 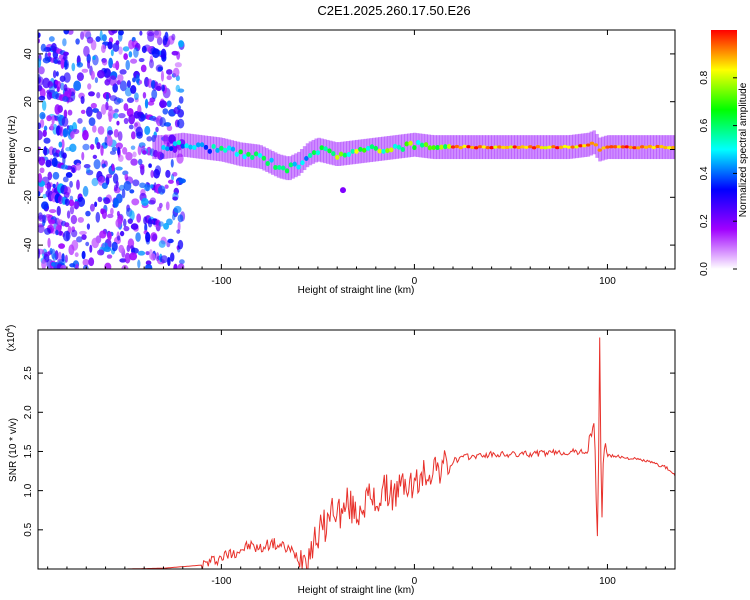 What do you see at coordinates (28, 412) in the screenshot?
I see `snr-ytick-label: 2.0` at bounding box center [28, 412].